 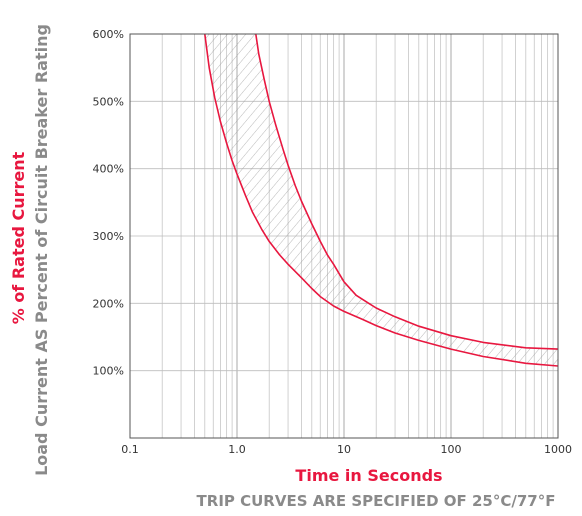 What do you see at coordinates (108, 303) in the screenshot?
I see `y-tick-label: 200%` at bounding box center [108, 303].